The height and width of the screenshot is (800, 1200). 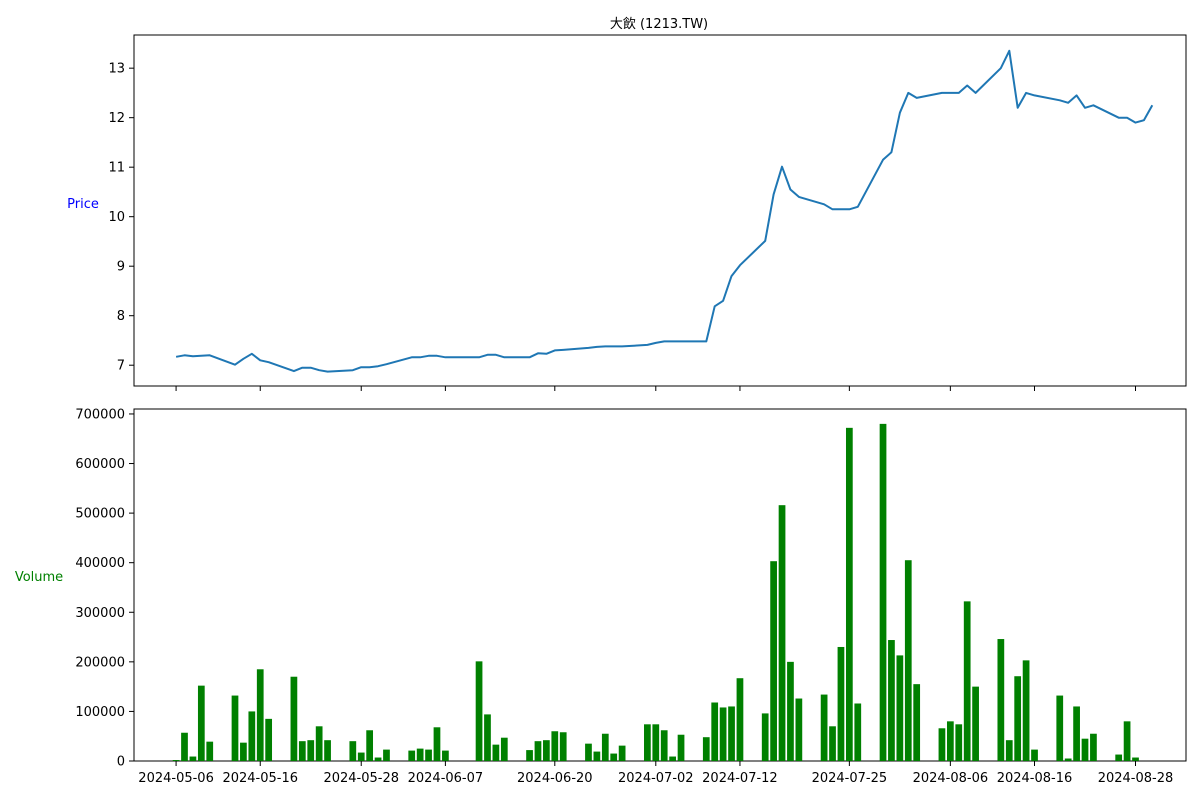 I want to click on volume-x-tick-label: 2024-07-02, so click(x=656, y=778).